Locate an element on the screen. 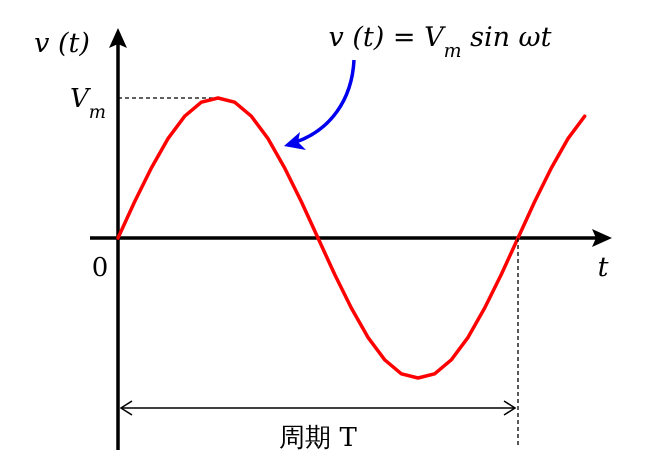  ylabel: v (t) is located at coordinates (62, 43).